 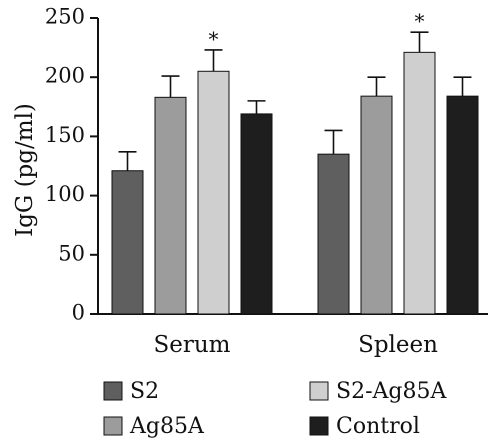 I want to click on legend-swatch-control, so click(x=319, y=426).